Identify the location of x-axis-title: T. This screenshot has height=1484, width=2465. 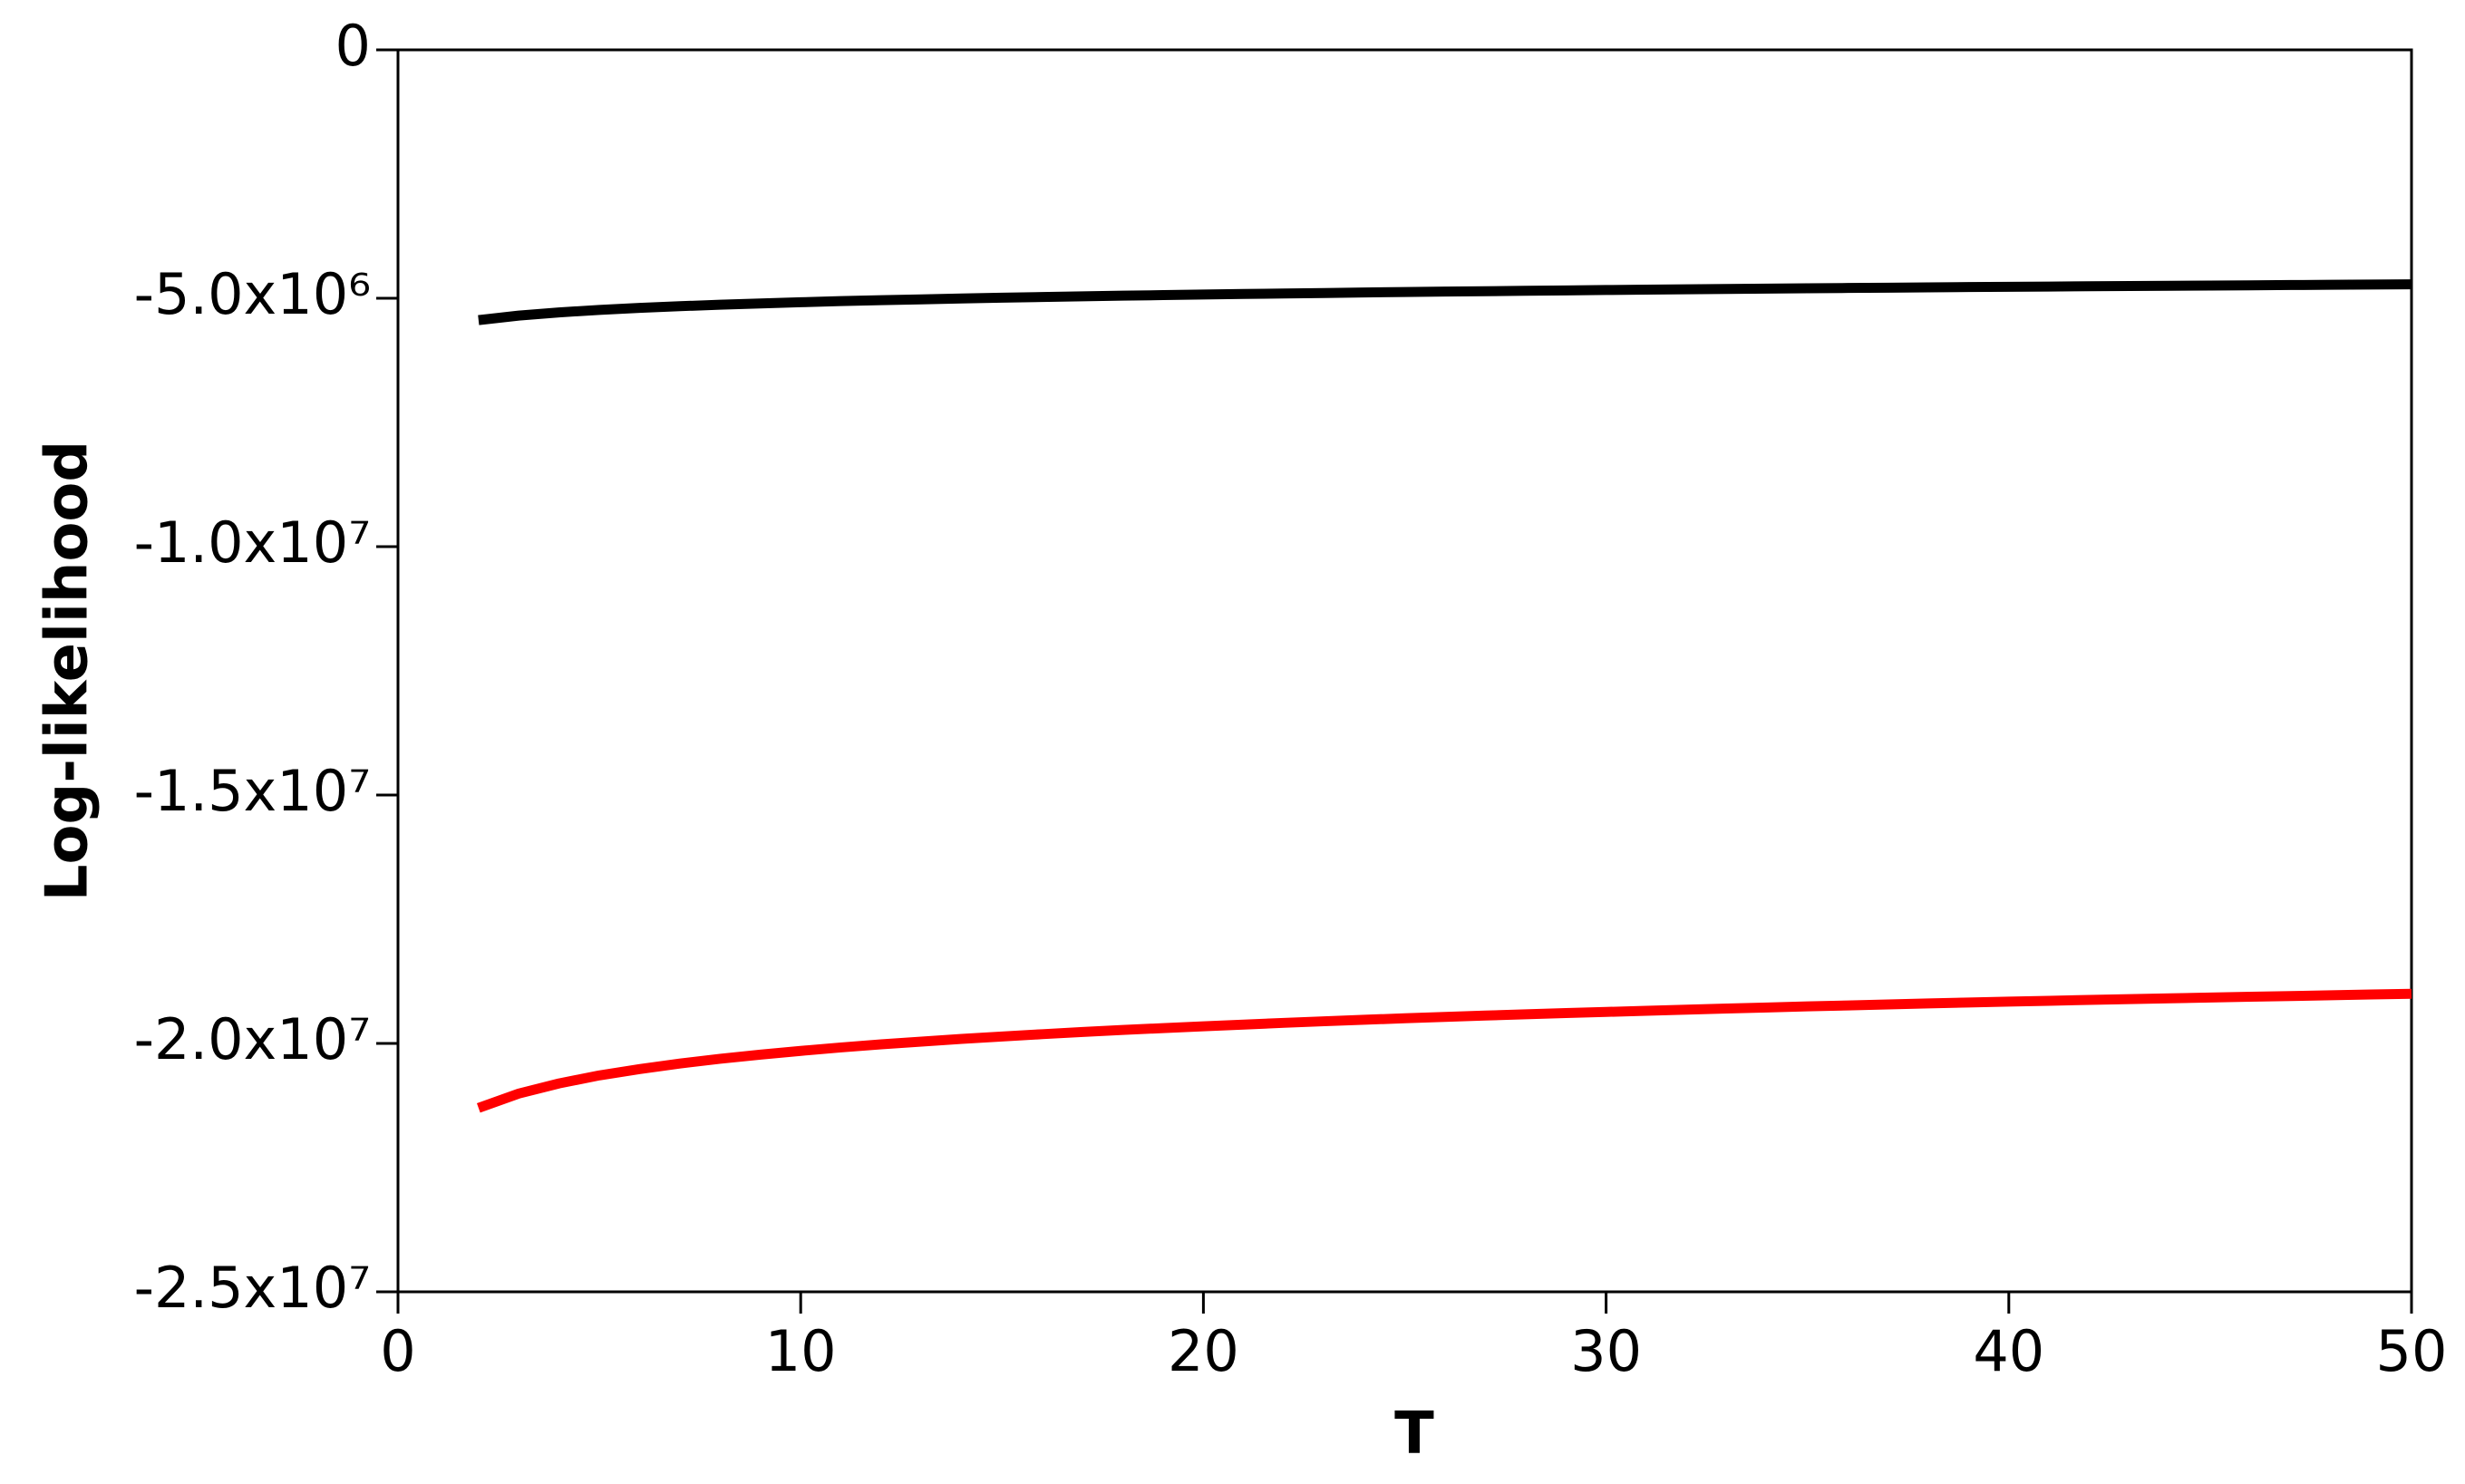
(1414, 1434).